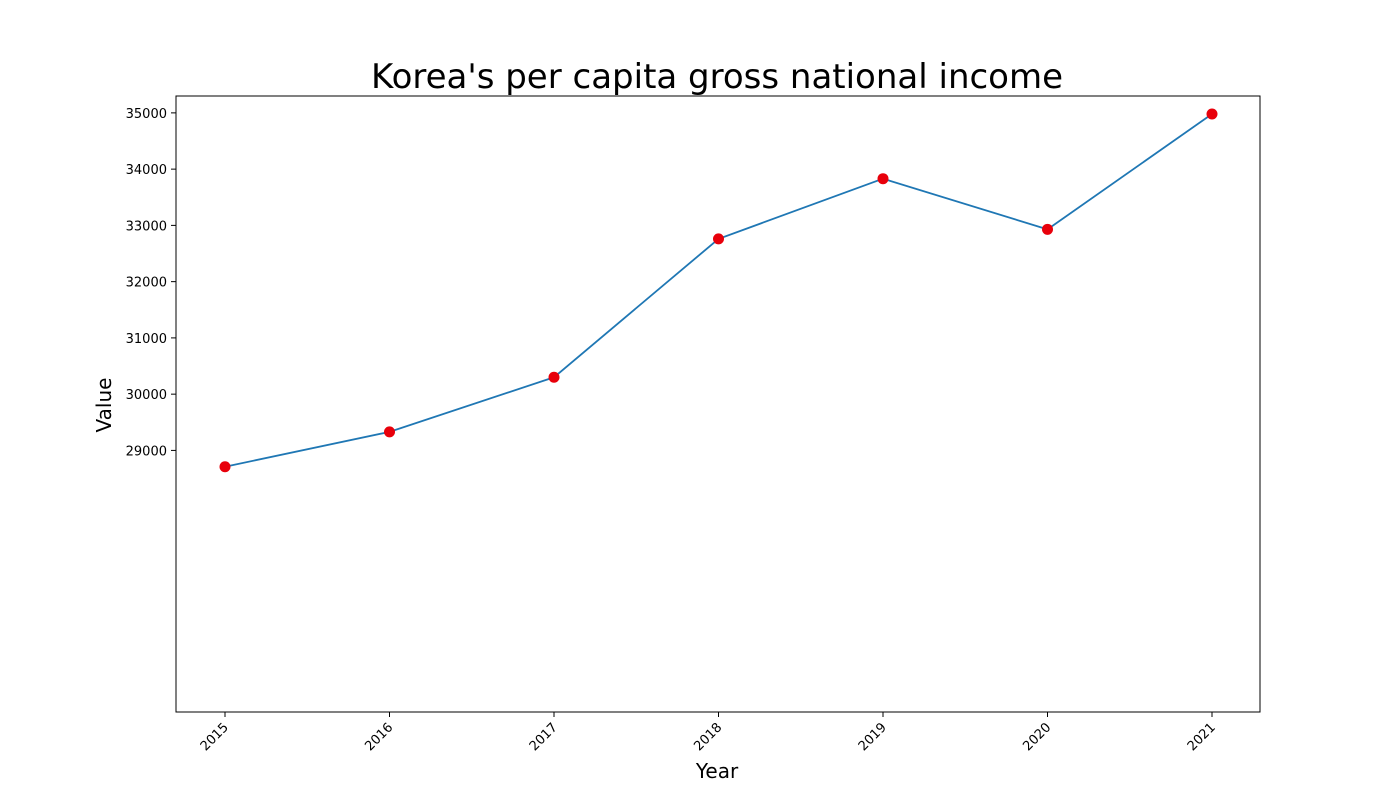 The image size is (1400, 804). Describe the element at coordinates (717, 77) in the screenshot. I see `chart-title: Korea's per capita gross national income` at that location.